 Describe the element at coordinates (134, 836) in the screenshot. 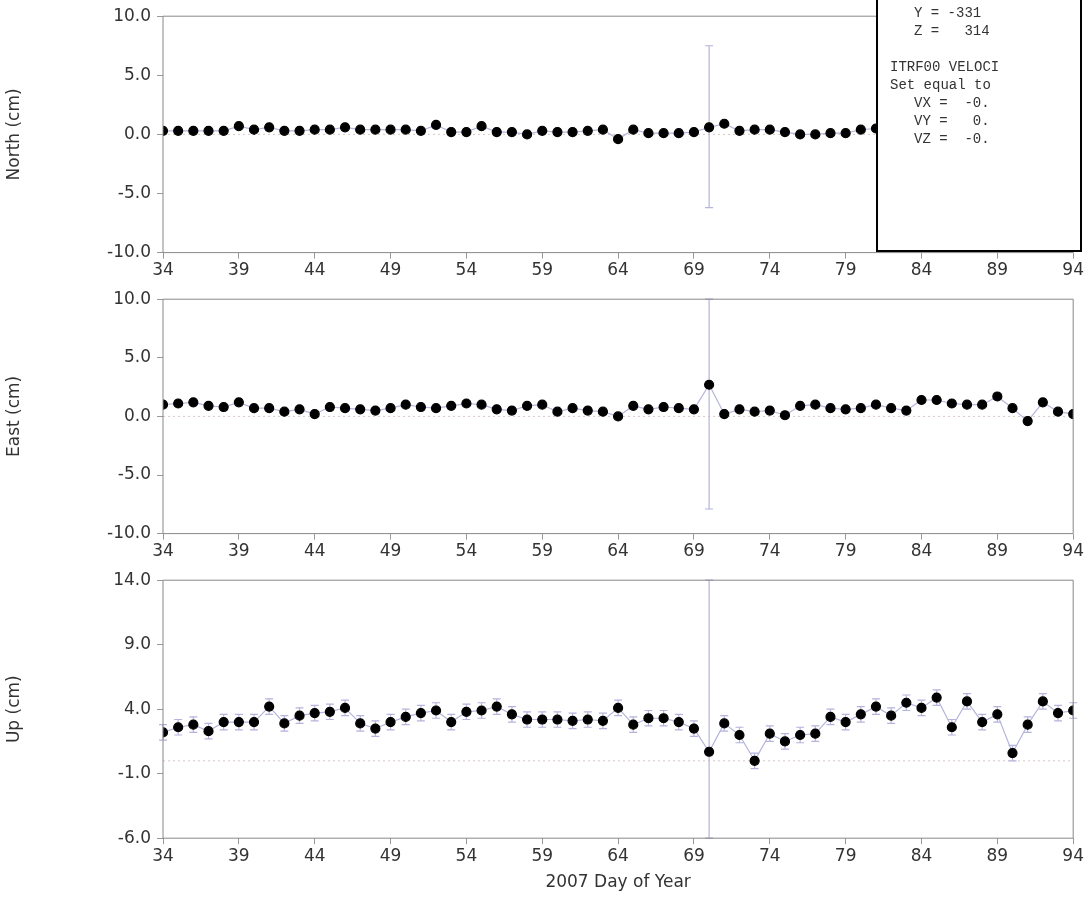

I see `y-tick-label: -6.0` at that location.